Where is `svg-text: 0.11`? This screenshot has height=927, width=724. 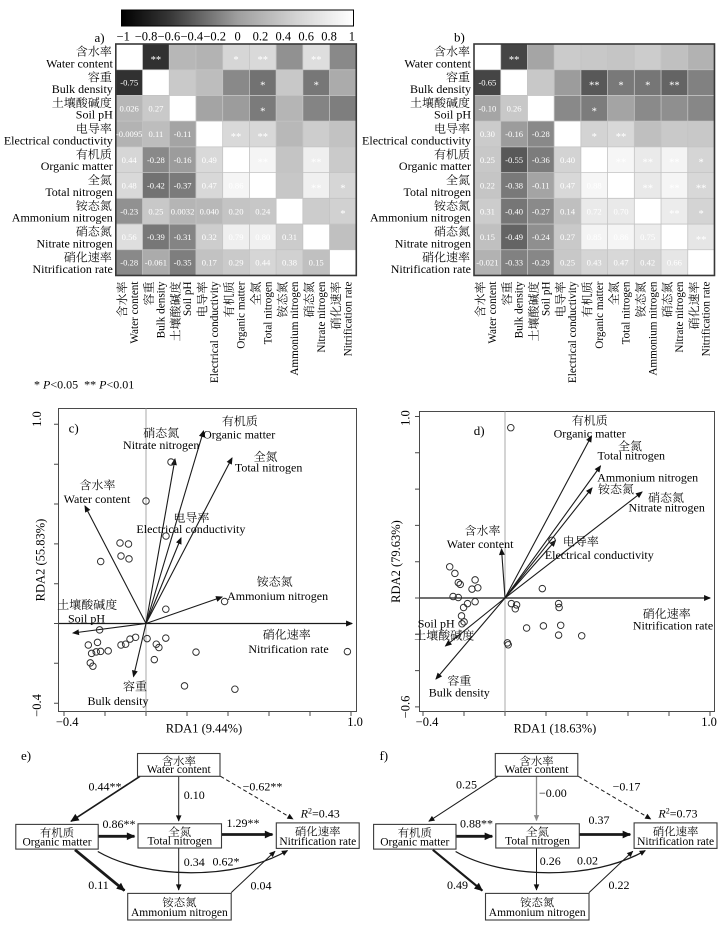
svg-text: 0.11 is located at coordinates (98, 885).